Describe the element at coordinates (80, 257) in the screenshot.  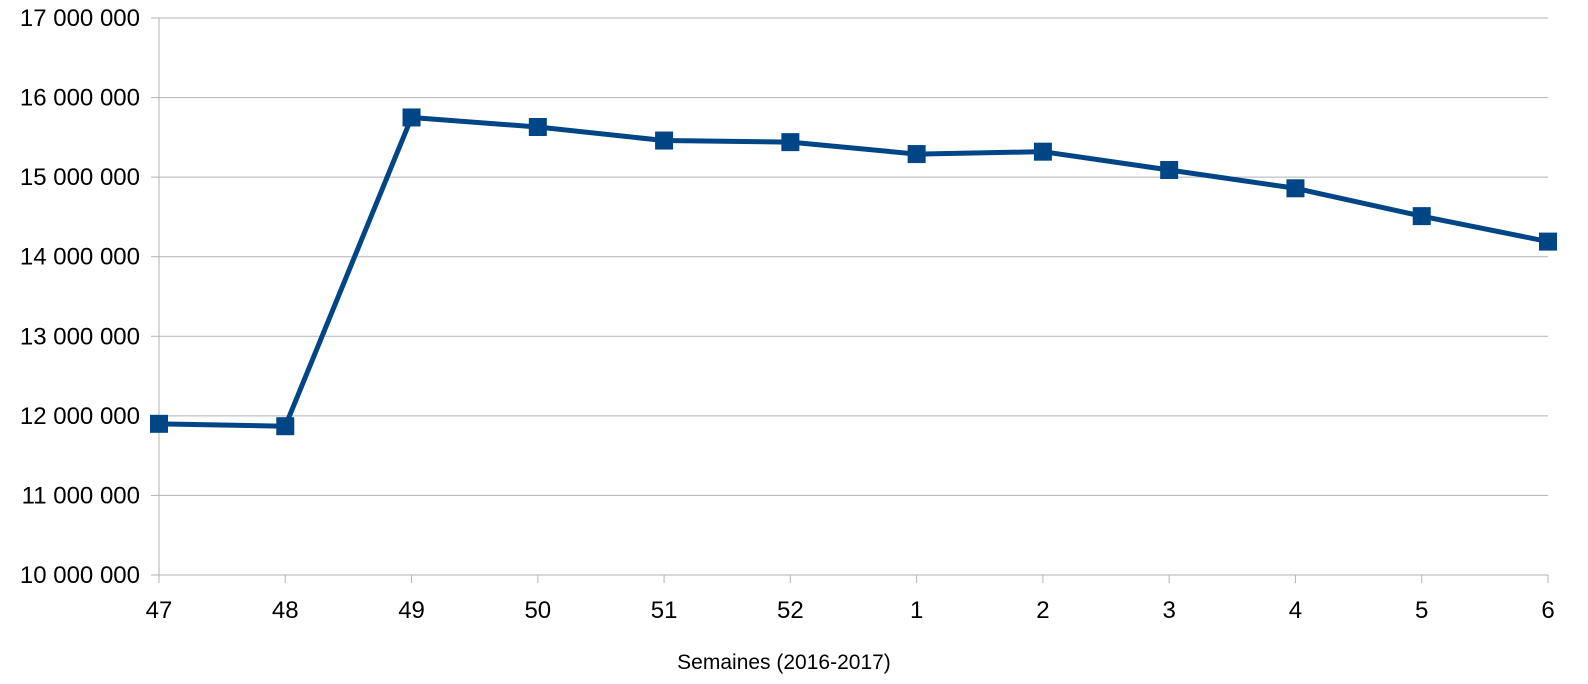
I see `y-tick-label: 14 000 000` at that location.